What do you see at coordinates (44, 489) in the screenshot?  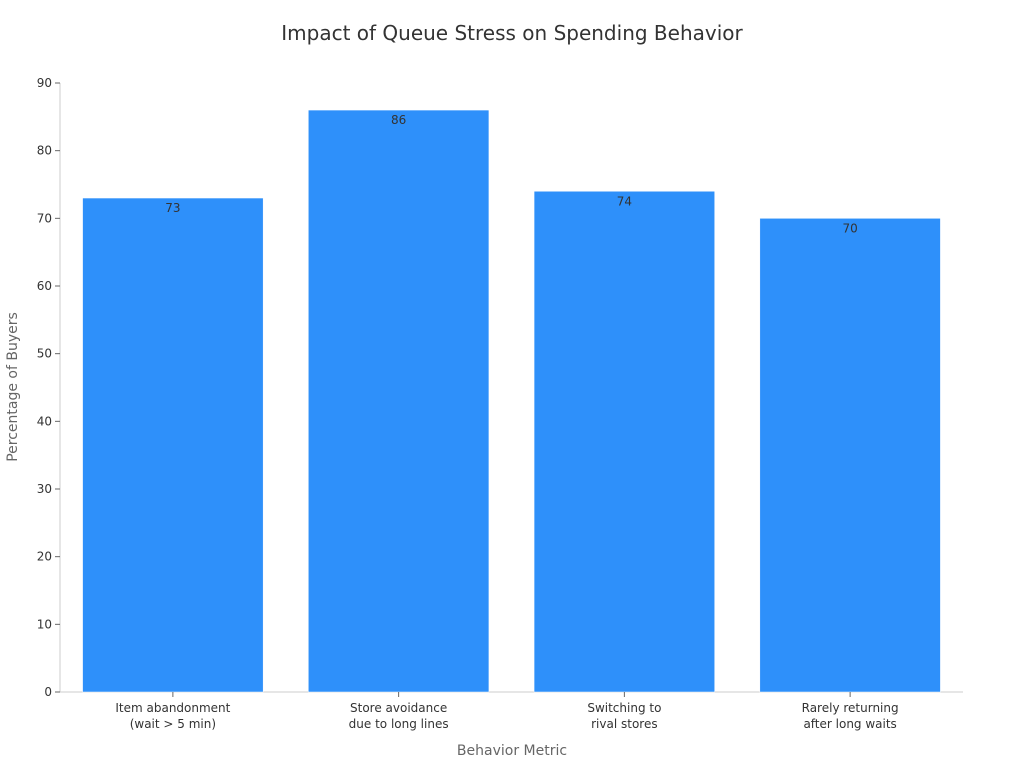 I see `y-tick-label: 30` at bounding box center [44, 489].